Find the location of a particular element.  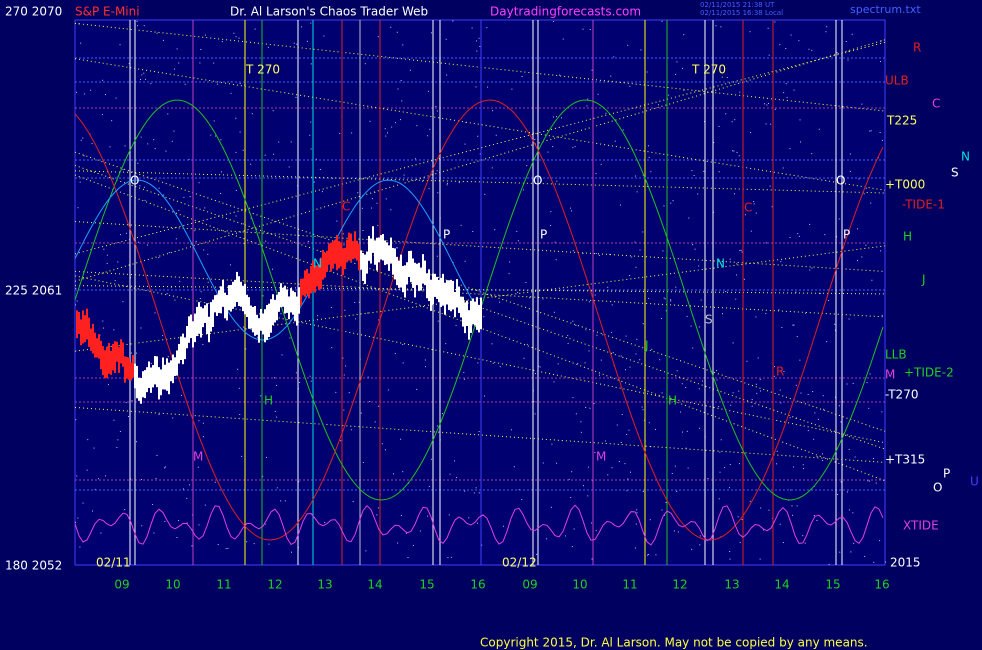

cycle-line is located at coordinates (480, 434).